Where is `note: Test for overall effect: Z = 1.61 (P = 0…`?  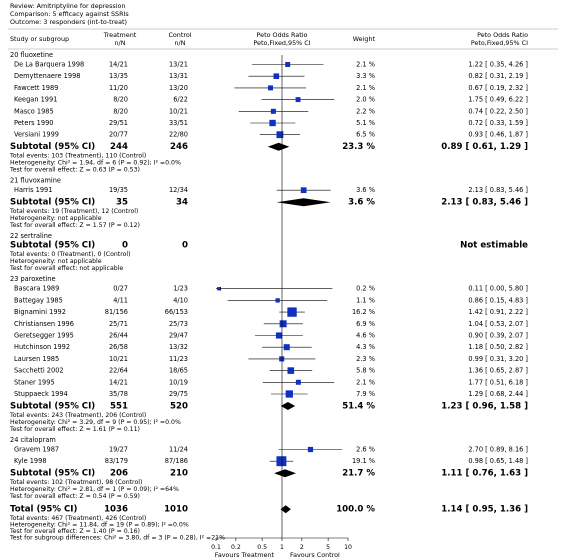
note: Test for overall effect: Z = 1.61 (P = 0… is located at coordinates (74, 429).